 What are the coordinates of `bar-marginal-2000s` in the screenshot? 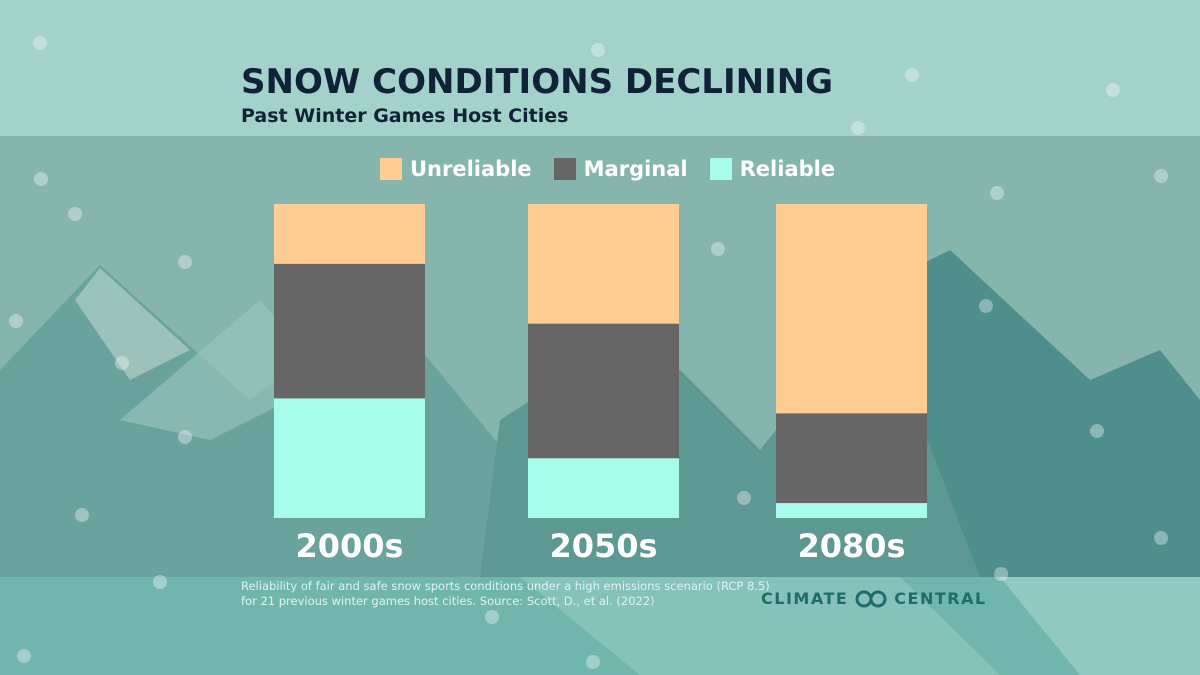 It's located at (349, 331).